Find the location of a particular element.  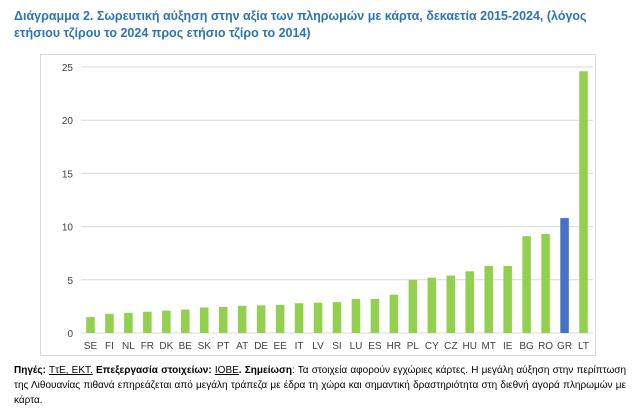

bar-pl is located at coordinates (413, 306).